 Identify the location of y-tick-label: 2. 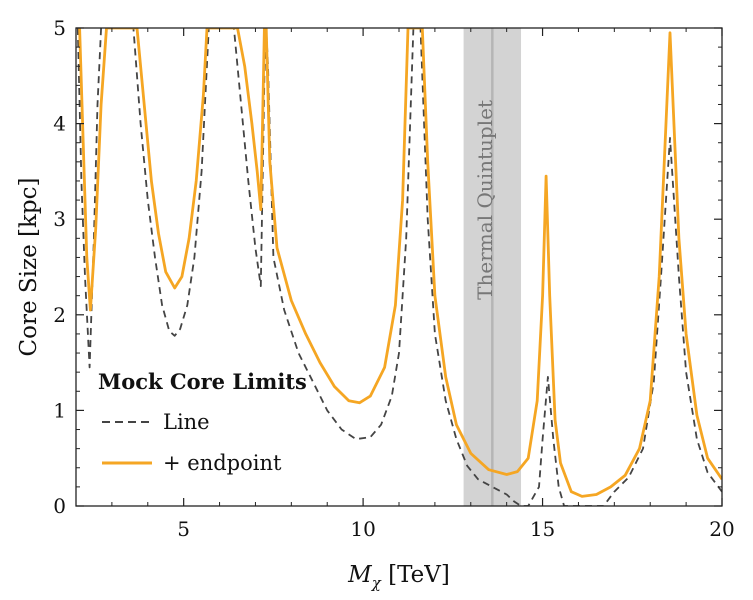
(59, 315).